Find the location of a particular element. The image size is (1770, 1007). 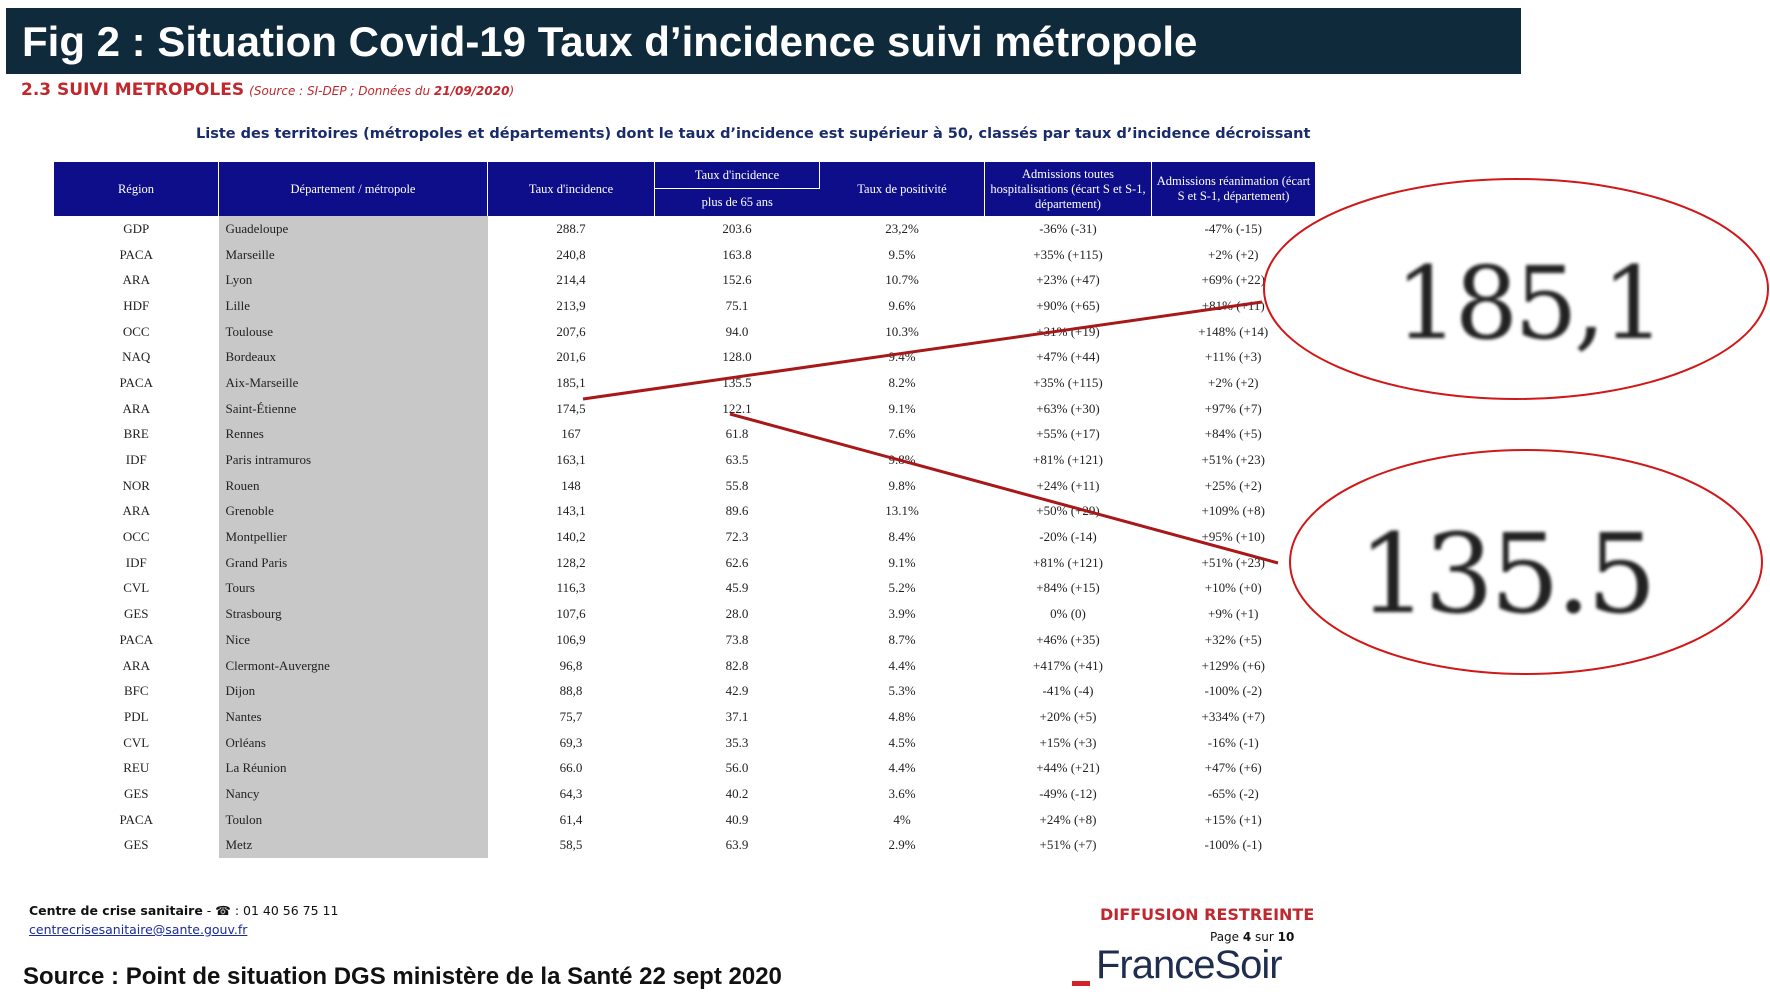

cell-region: BFC is located at coordinates (136, 691).